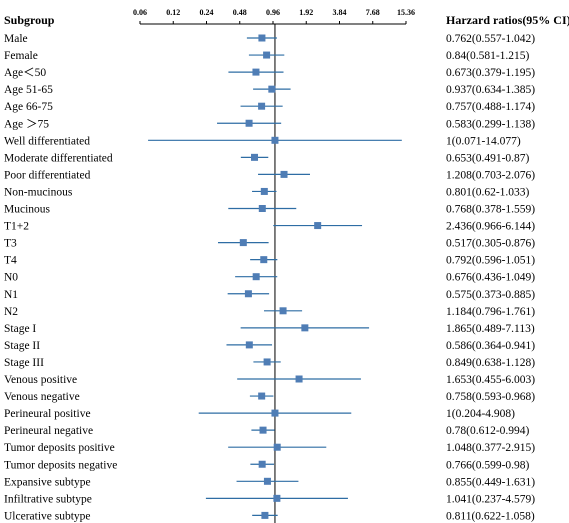 The width and height of the screenshot is (569, 523). What do you see at coordinates (269, 516) in the screenshot?
I see `forest-row: Ulcerative subtype 0.811(0.622-1.058)` at bounding box center [269, 516].